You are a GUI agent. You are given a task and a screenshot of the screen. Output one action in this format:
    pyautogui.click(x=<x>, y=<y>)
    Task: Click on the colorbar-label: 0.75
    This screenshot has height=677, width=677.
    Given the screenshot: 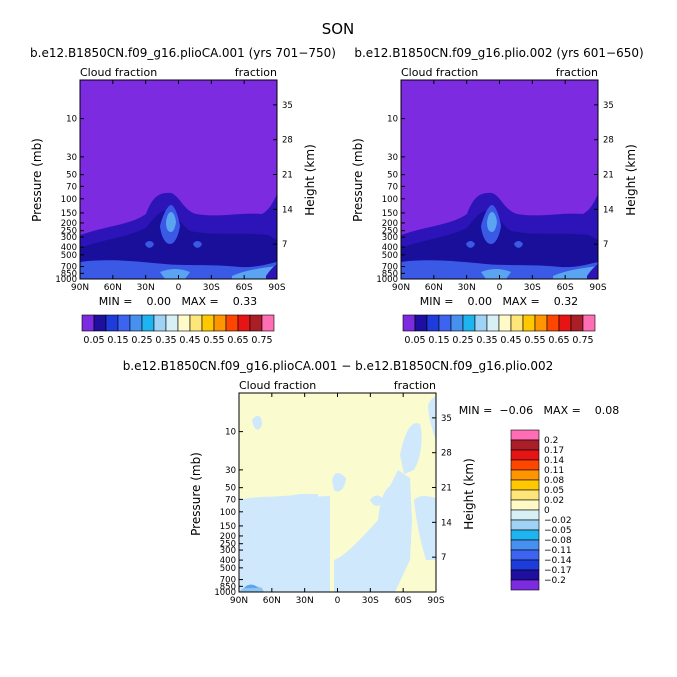 What is the action you would take?
    pyautogui.click(x=261, y=340)
    